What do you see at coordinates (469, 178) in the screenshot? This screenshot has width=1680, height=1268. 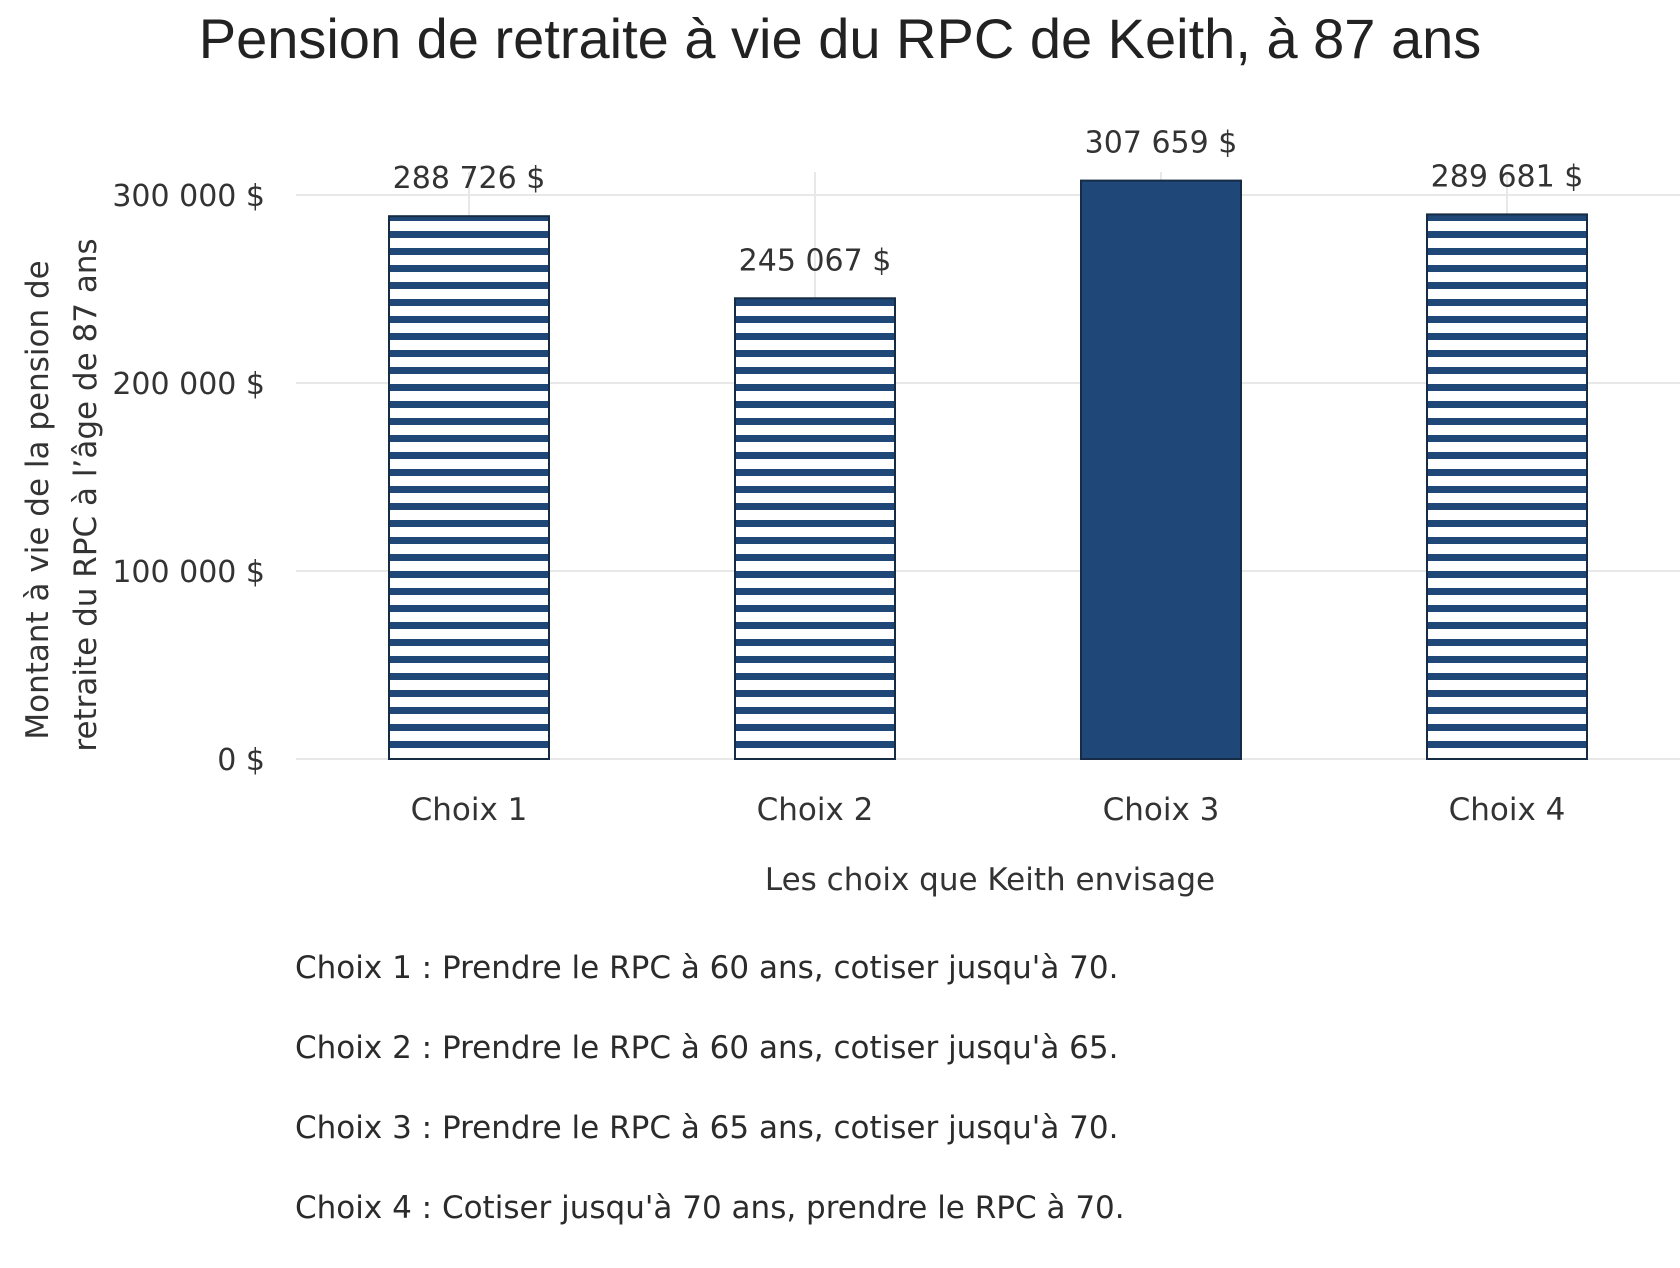 I see `data-label-1: 288 726 $` at bounding box center [469, 178].